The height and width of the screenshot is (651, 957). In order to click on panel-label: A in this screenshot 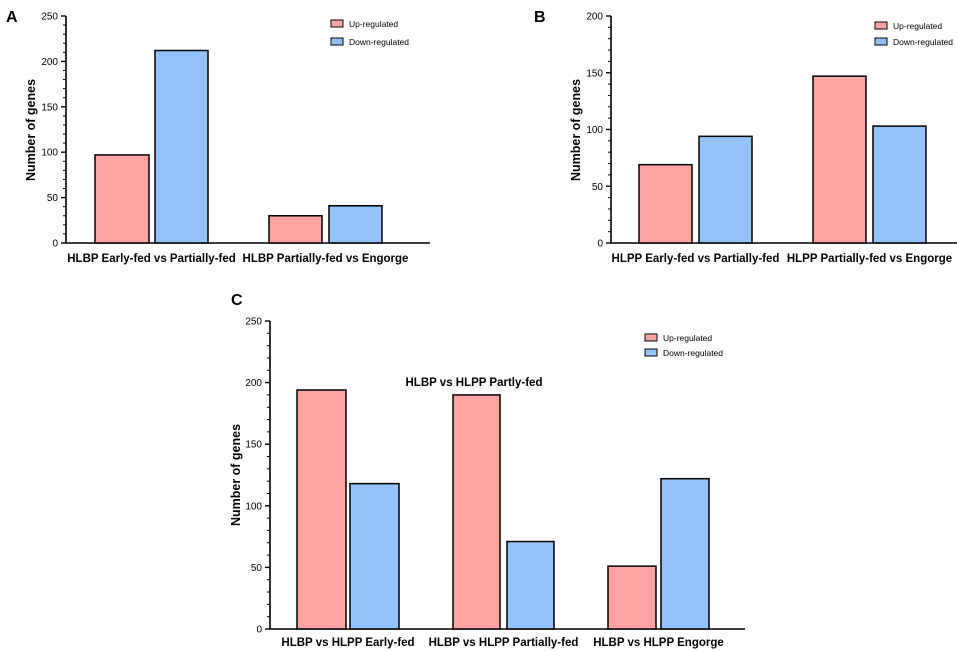, I will do `click(12, 17)`.